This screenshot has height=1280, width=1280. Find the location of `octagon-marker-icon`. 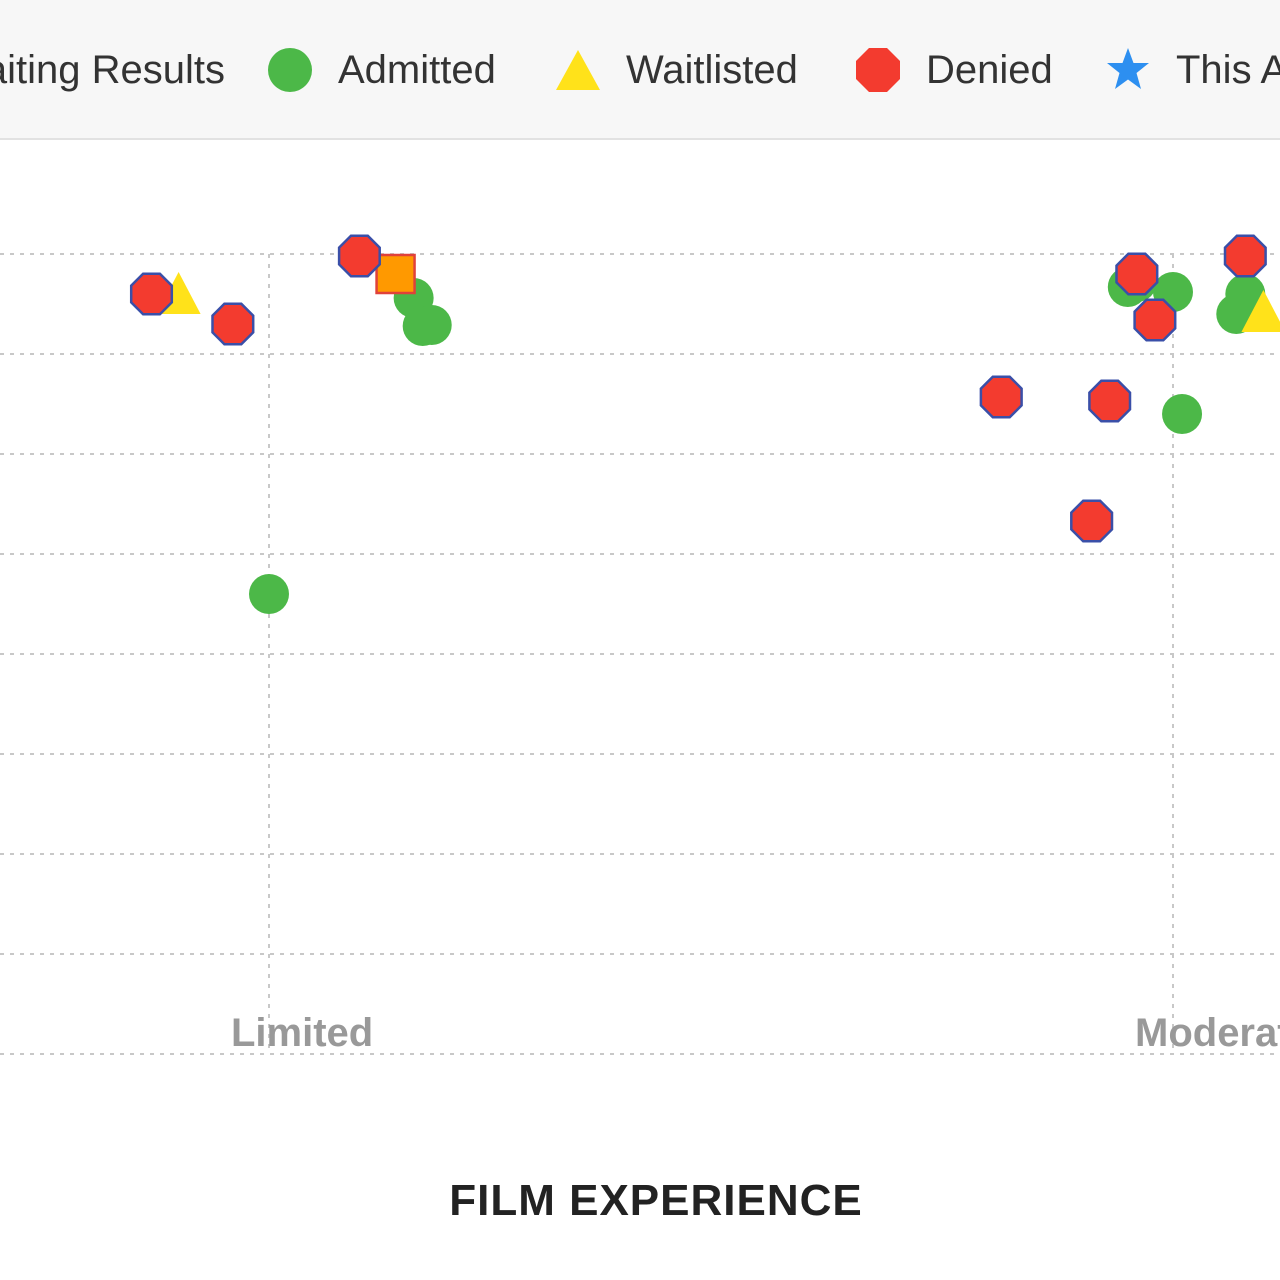

octagon-marker-icon is located at coordinates (878, 70).